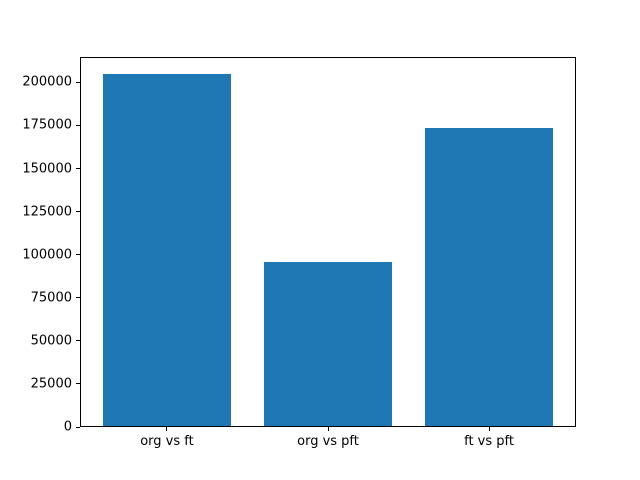 The height and width of the screenshot is (480, 640). I want to click on y-tick-label: 50000, so click(51, 341).